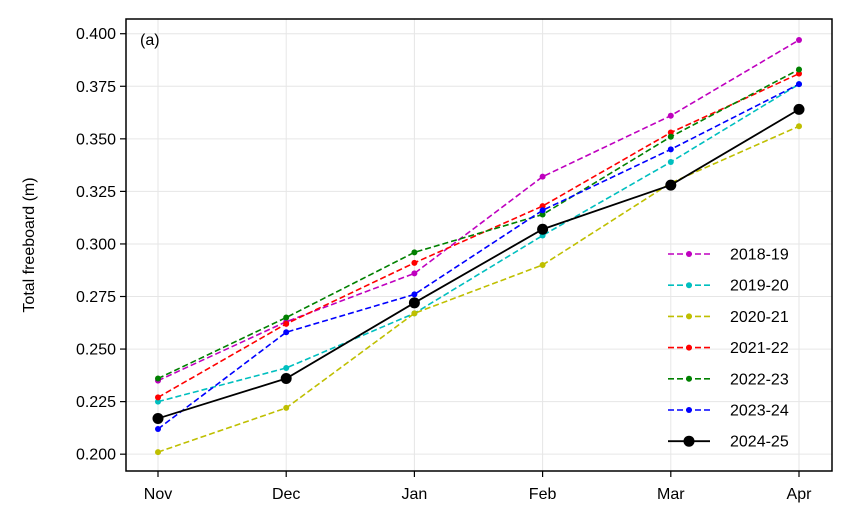 Image resolution: width=852 pixels, height=532 pixels. I want to click on legend-label: 2019-20, so click(759, 286).